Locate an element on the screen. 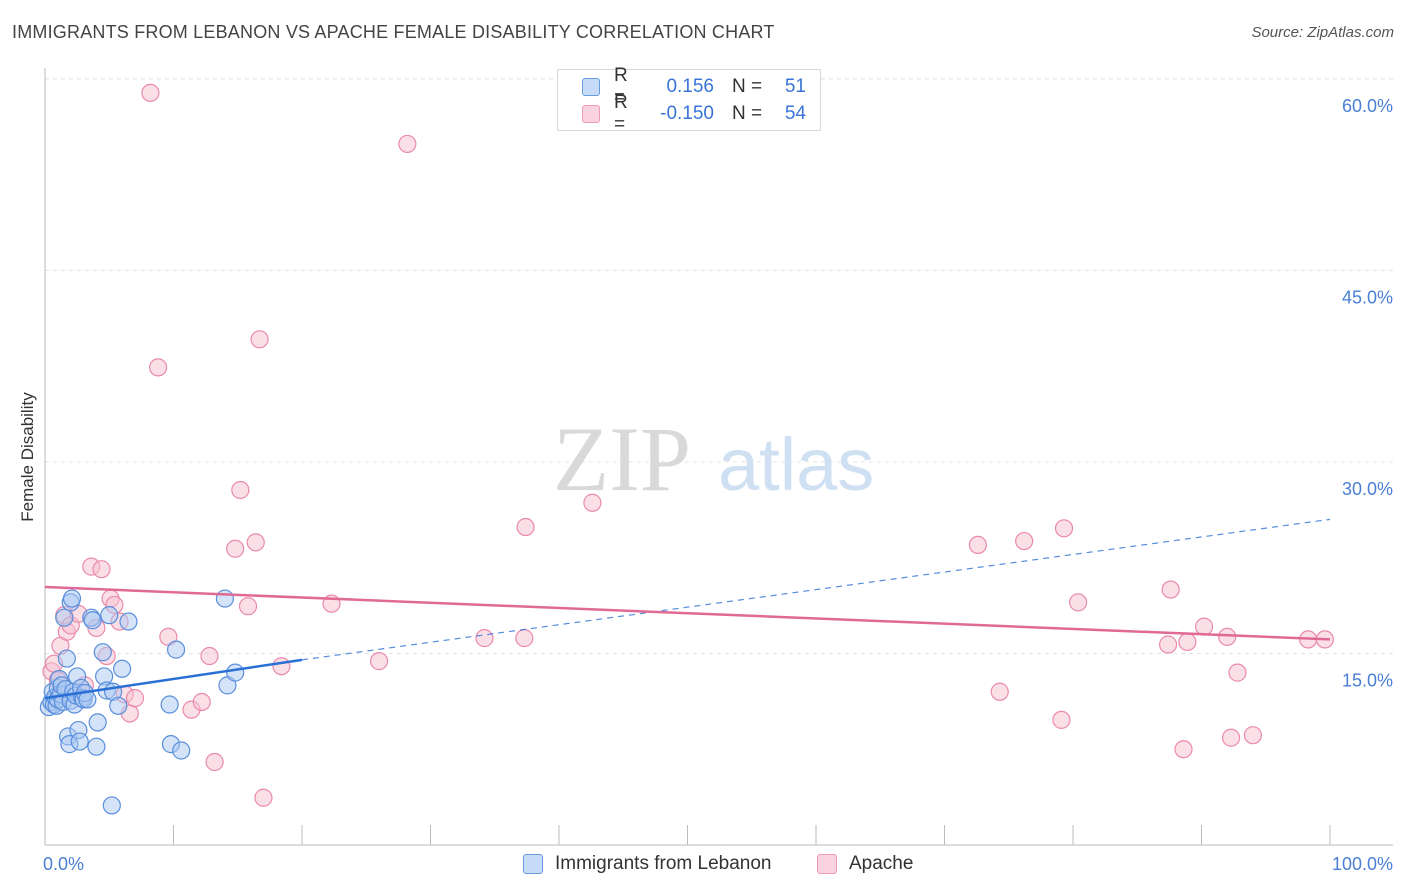  legend-r-value: -0.150 is located at coordinates (687, 113).